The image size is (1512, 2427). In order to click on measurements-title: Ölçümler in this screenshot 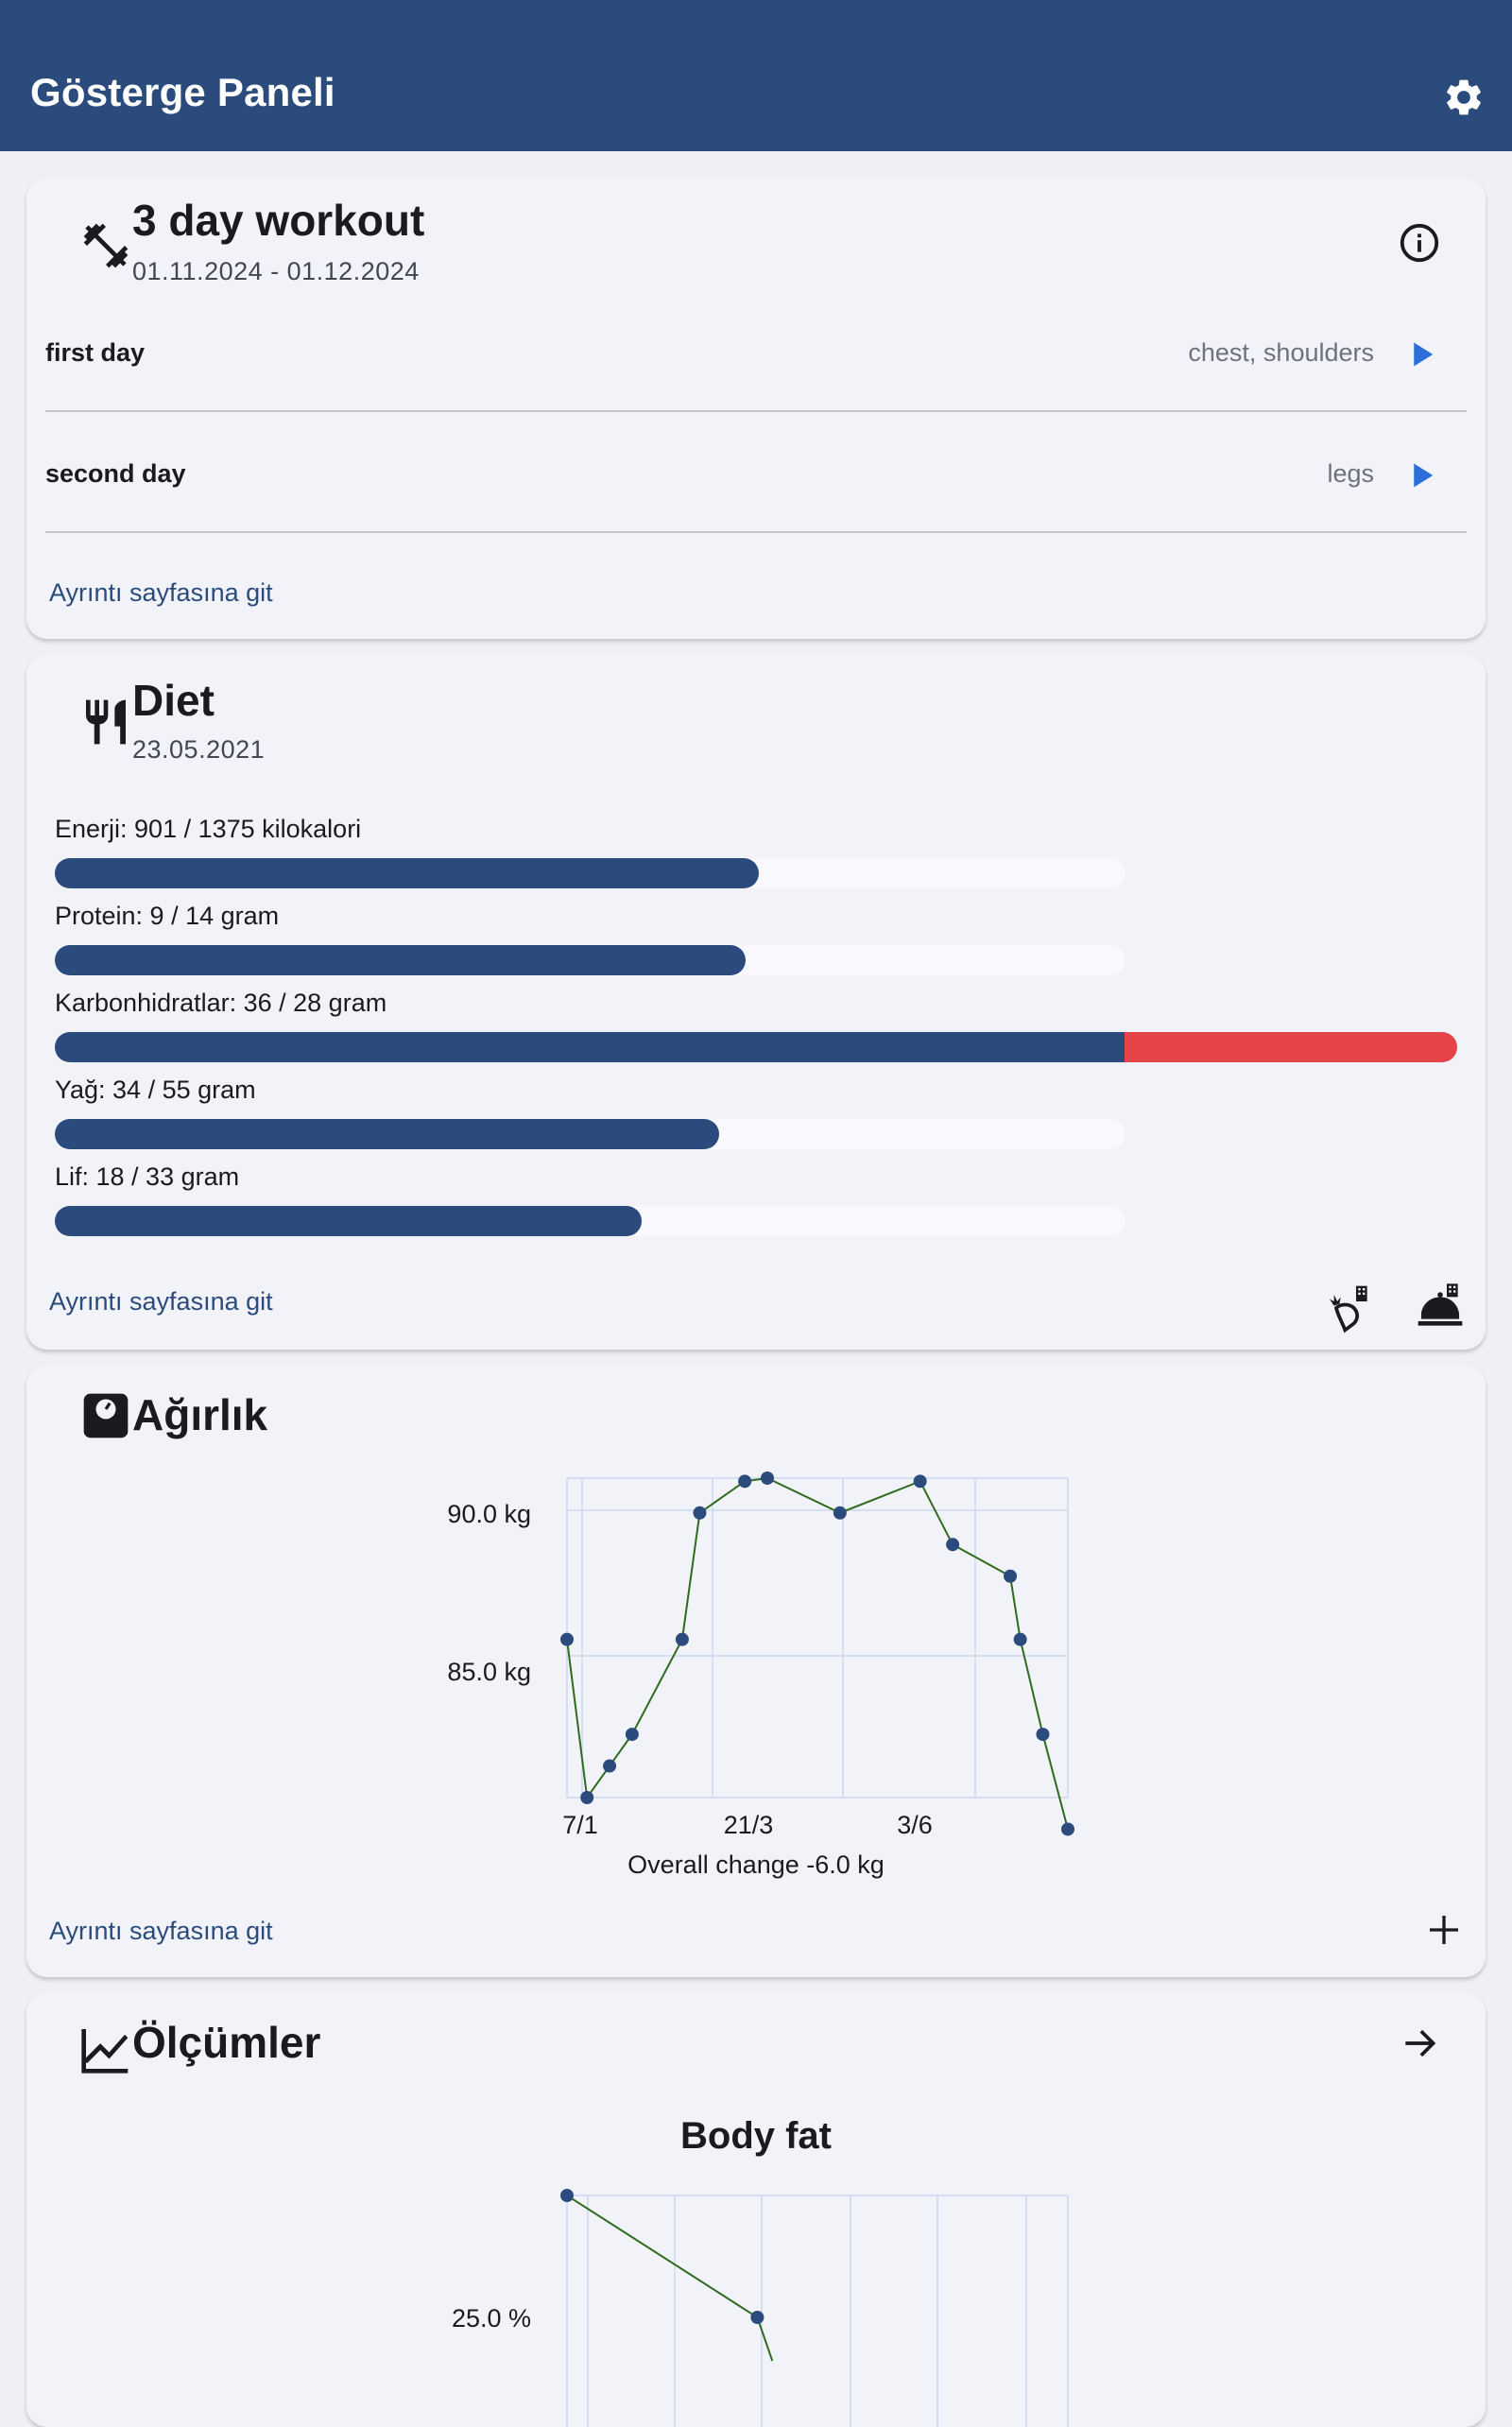, I will do `click(226, 2043)`.